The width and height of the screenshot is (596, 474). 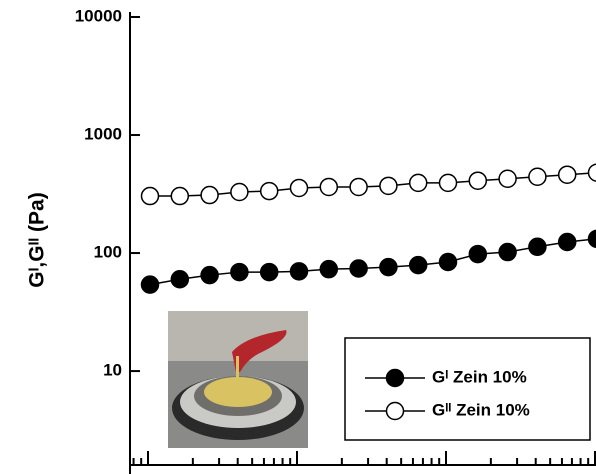 I want to click on y-tick-label: 1000, so click(x=103, y=134).